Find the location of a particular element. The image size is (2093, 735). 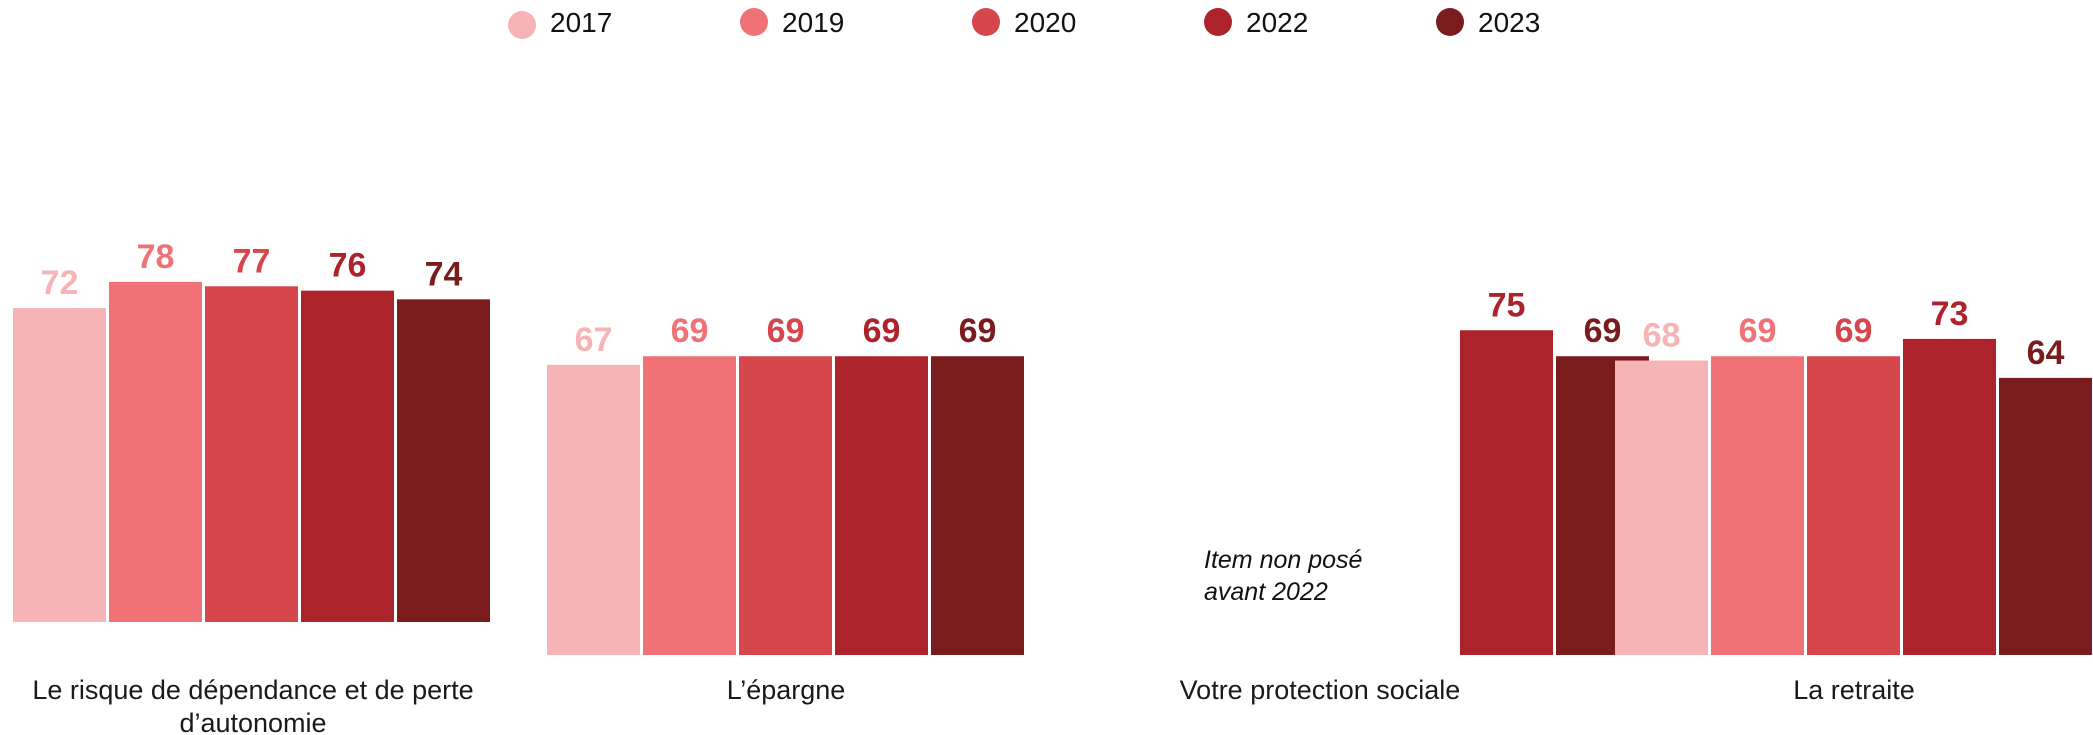

legend-label-2019: 2019 is located at coordinates (813, 22).